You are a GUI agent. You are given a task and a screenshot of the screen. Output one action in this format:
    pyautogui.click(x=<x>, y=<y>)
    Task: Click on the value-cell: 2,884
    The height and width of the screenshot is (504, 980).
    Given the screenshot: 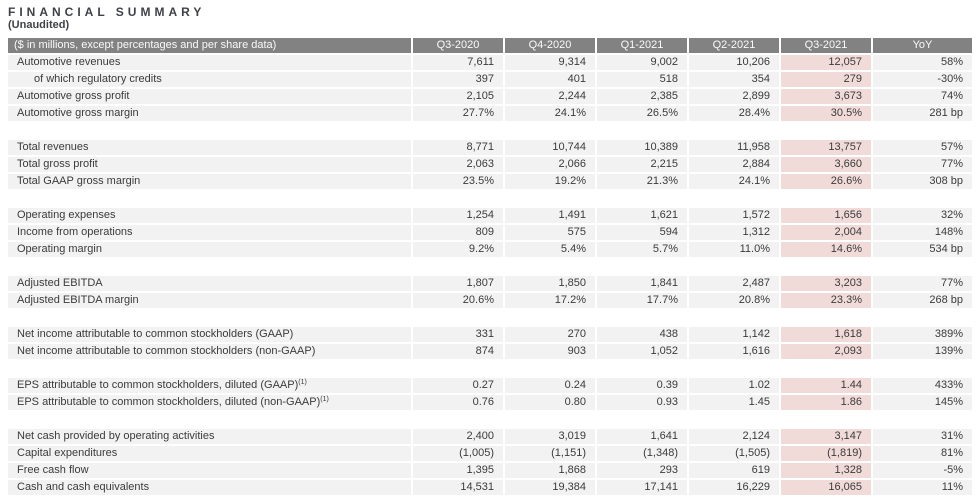 What is the action you would take?
    pyautogui.click(x=734, y=164)
    